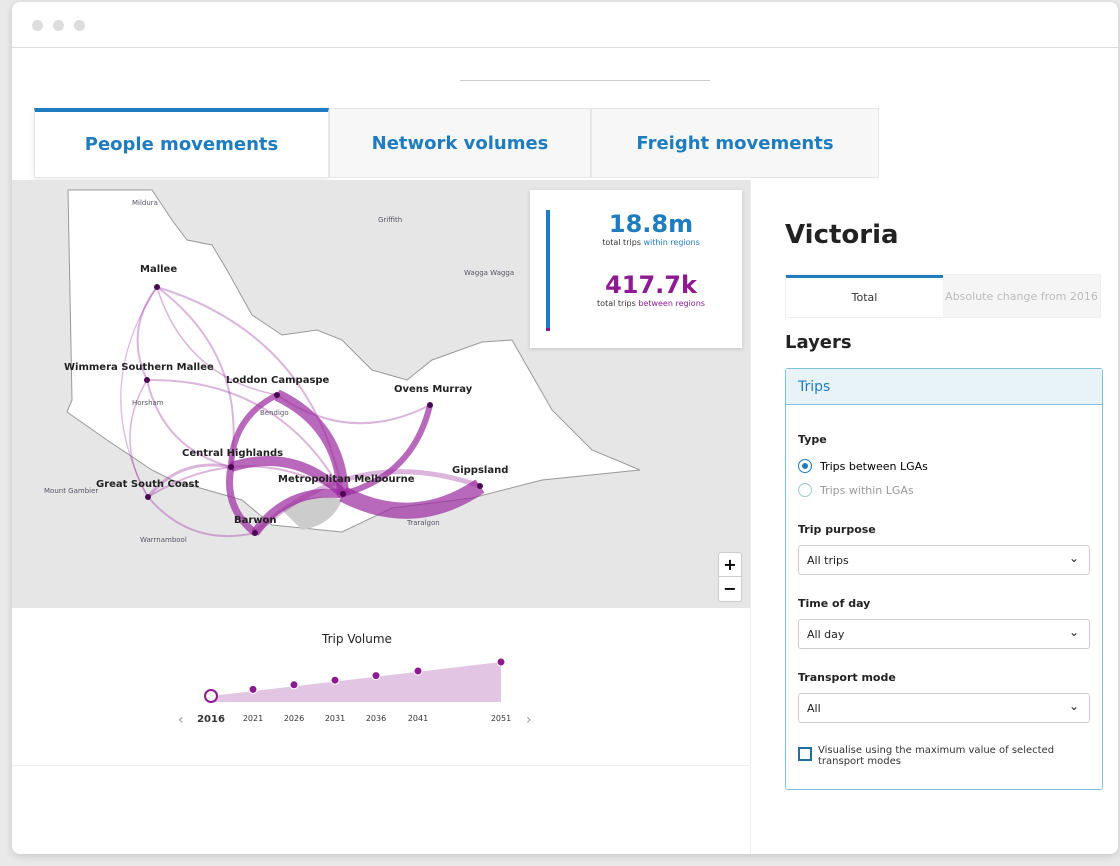 This screenshot has height=866, width=1120. Describe the element at coordinates (1021, 296) in the screenshot. I see `subtab-absolute-change: Absolute change from 2016` at that location.